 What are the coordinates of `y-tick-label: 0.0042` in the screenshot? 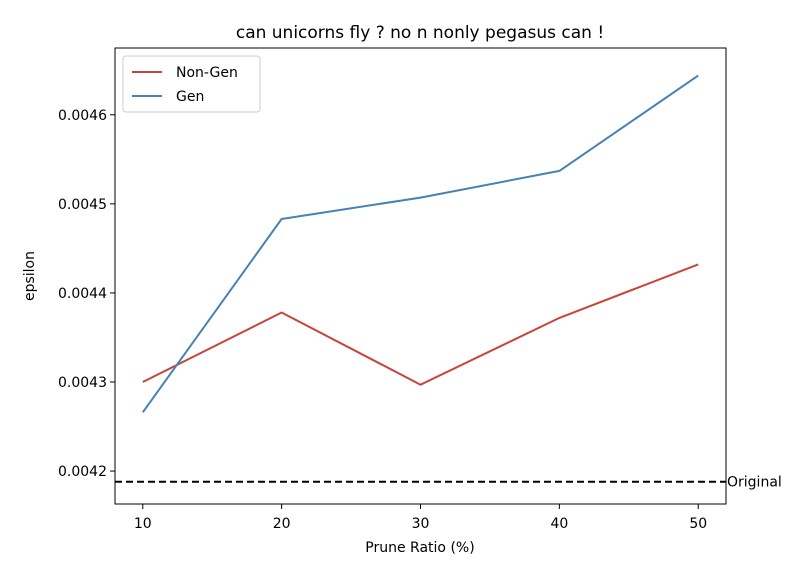 It's located at (82, 472).